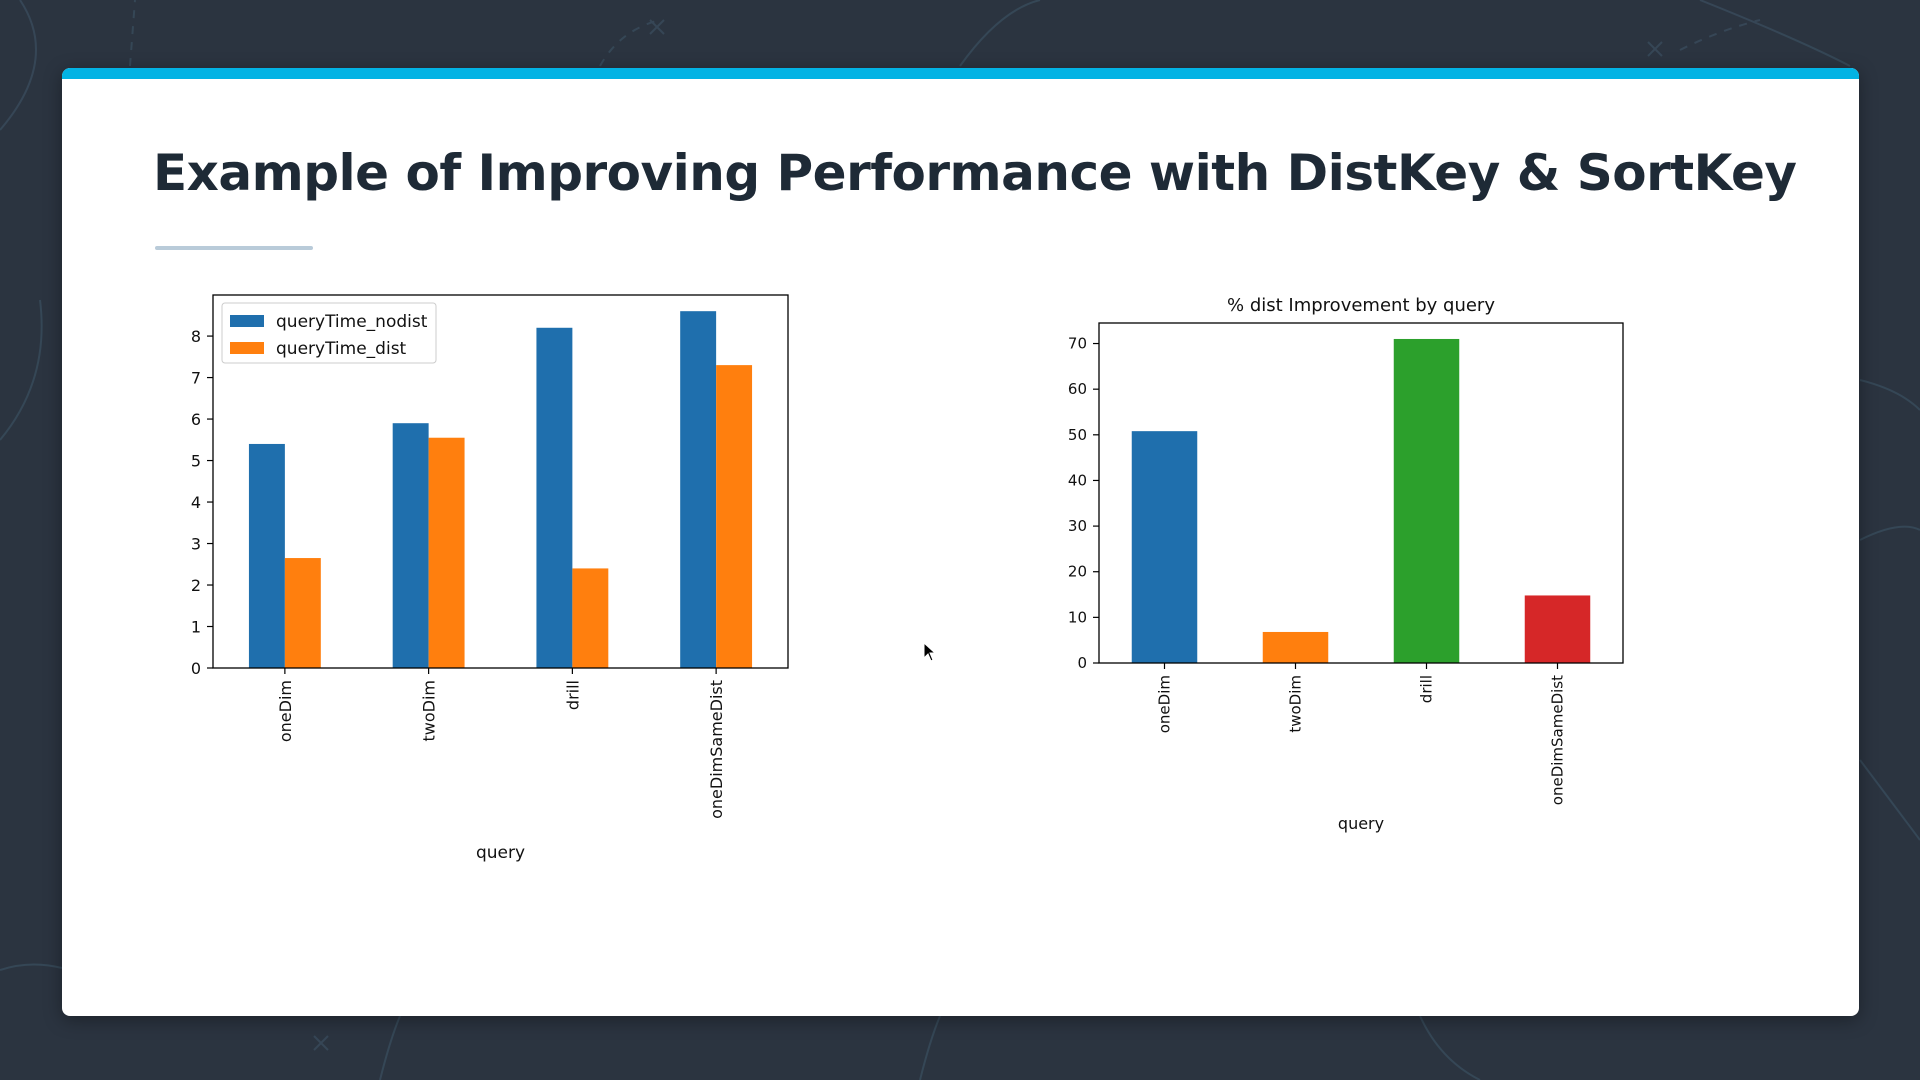  What do you see at coordinates (266, 555) in the screenshot?
I see `bar-queryTime_nodist-oneDim` at bounding box center [266, 555].